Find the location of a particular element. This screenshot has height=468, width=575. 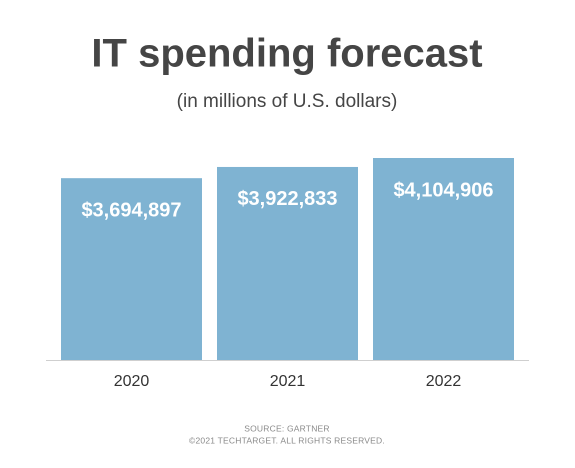

source-note: SOURCE: GARTNER is located at coordinates (287, 428).